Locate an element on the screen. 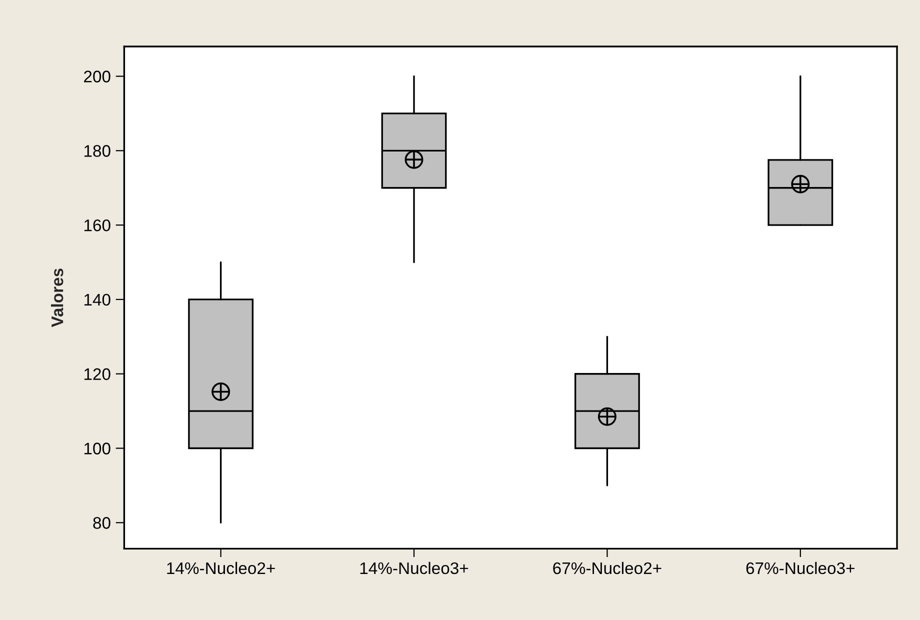 This screenshot has height=620, width=920. x-tick-label: 67%-Nucleo3+ is located at coordinates (800, 568).